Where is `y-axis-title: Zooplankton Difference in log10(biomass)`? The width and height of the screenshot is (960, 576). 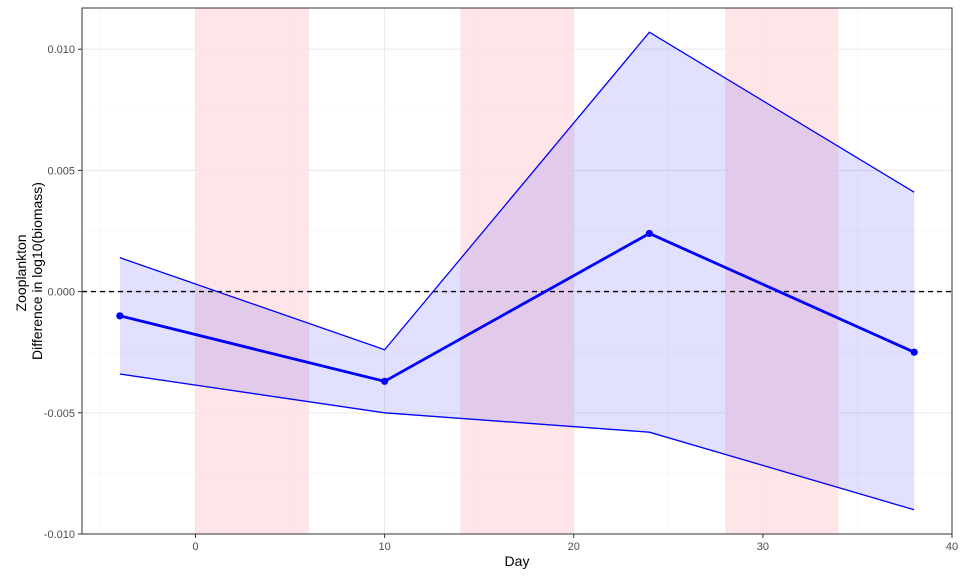 y-axis-title: Zooplankton Difference in log10(biomass) is located at coordinates (29, 271).